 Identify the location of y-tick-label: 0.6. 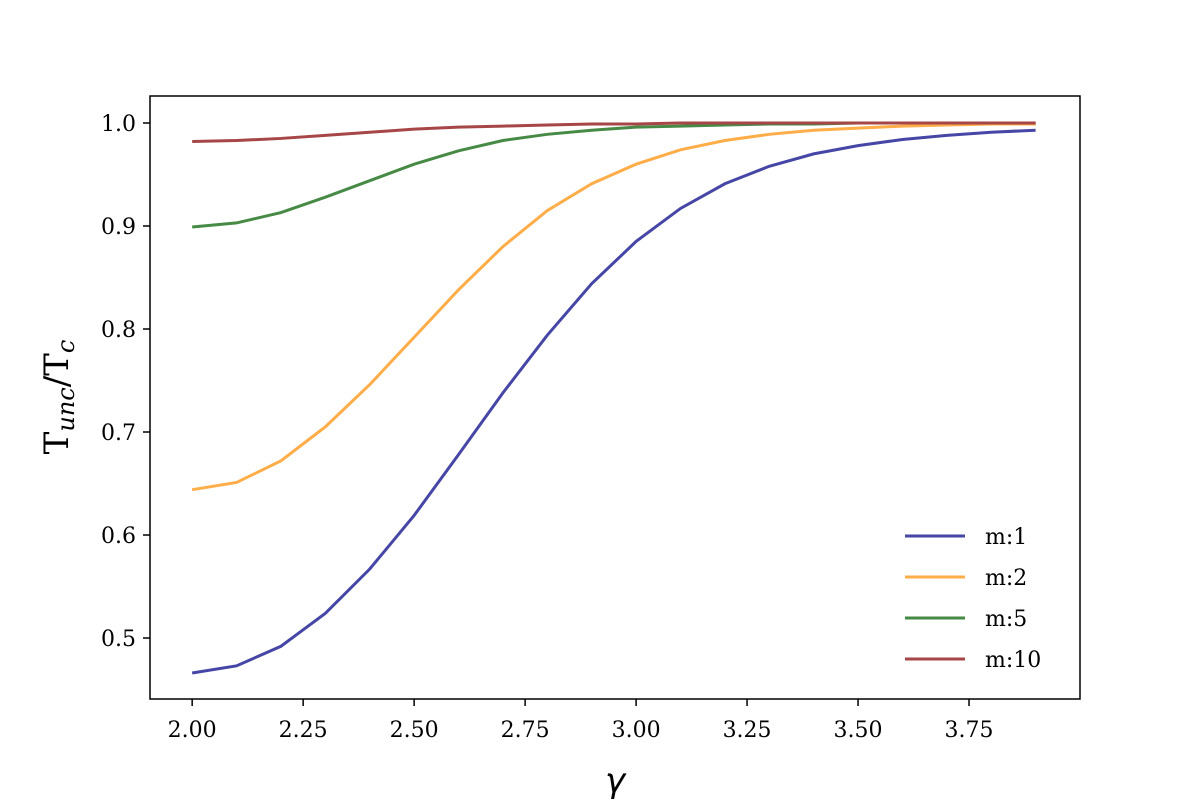
(118, 536).